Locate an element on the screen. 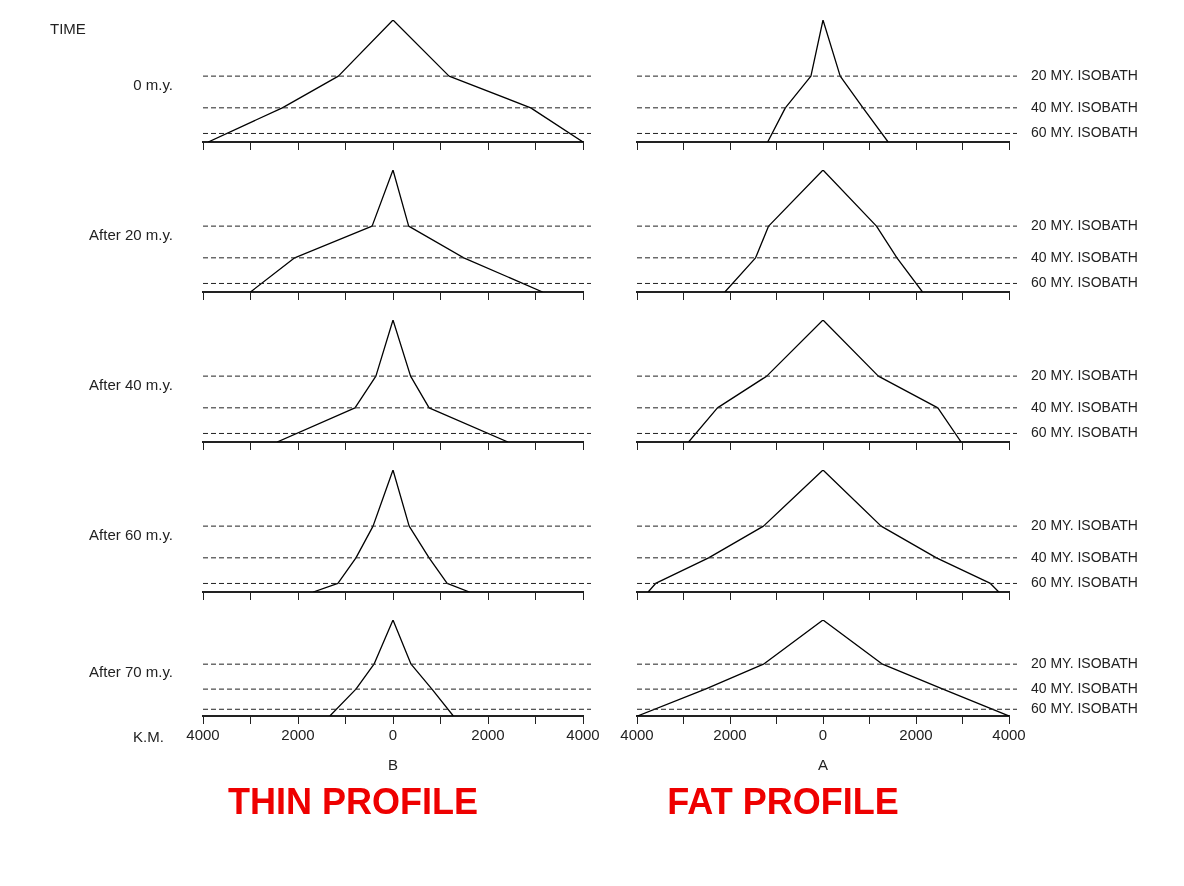  text: After 20 m.y. is located at coordinates (131, 235).